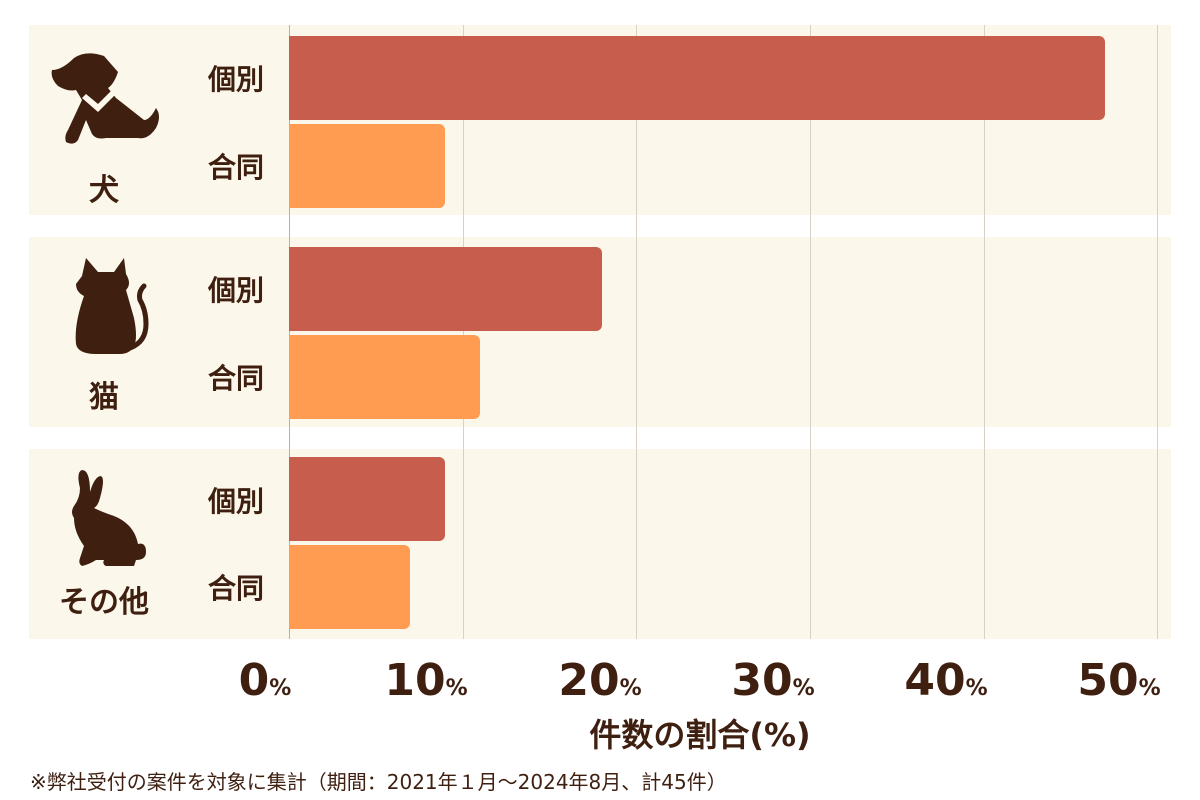 This screenshot has width=1200, height=800. I want to click on group-label-cat: 猫, so click(104, 397).